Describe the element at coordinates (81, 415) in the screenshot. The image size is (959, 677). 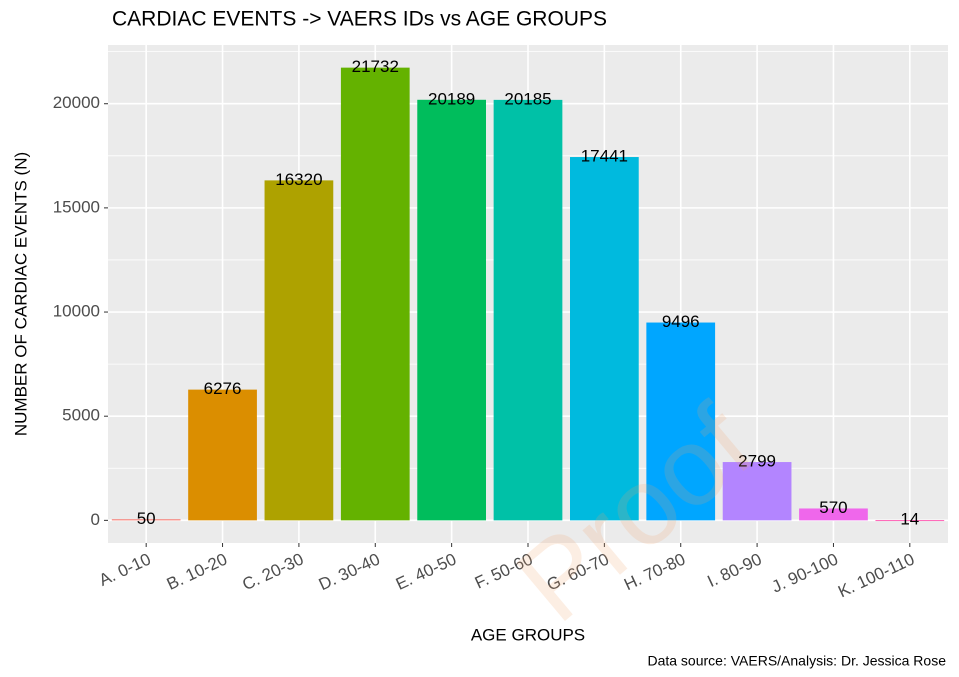
I see `y-tick-label: 5000` at that location.